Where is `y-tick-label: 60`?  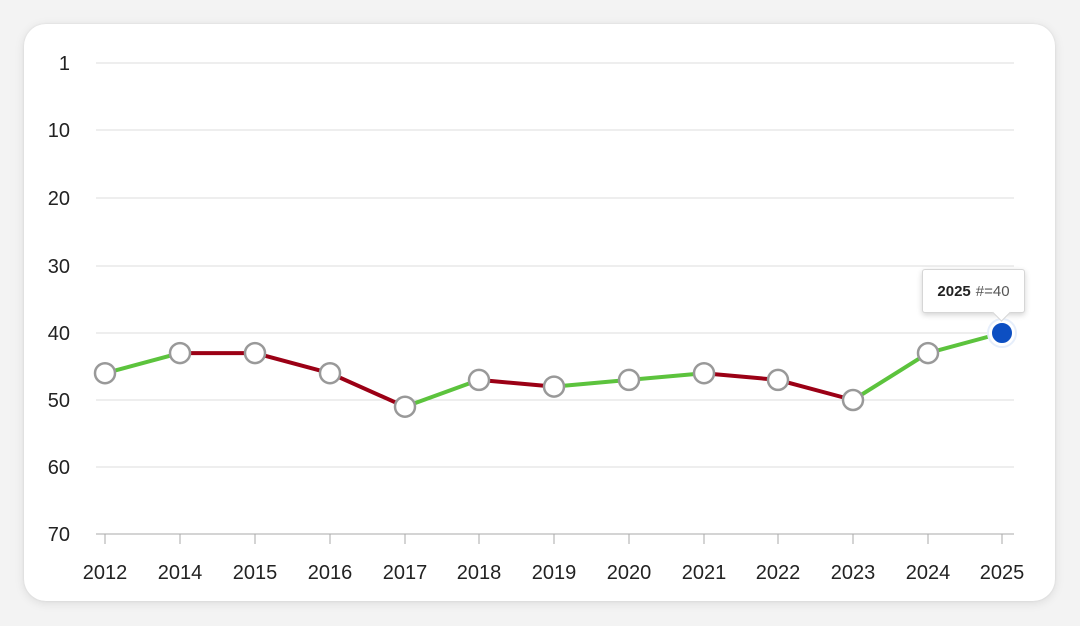 y-tick-label: 60 is located at coordinates (59, 468).